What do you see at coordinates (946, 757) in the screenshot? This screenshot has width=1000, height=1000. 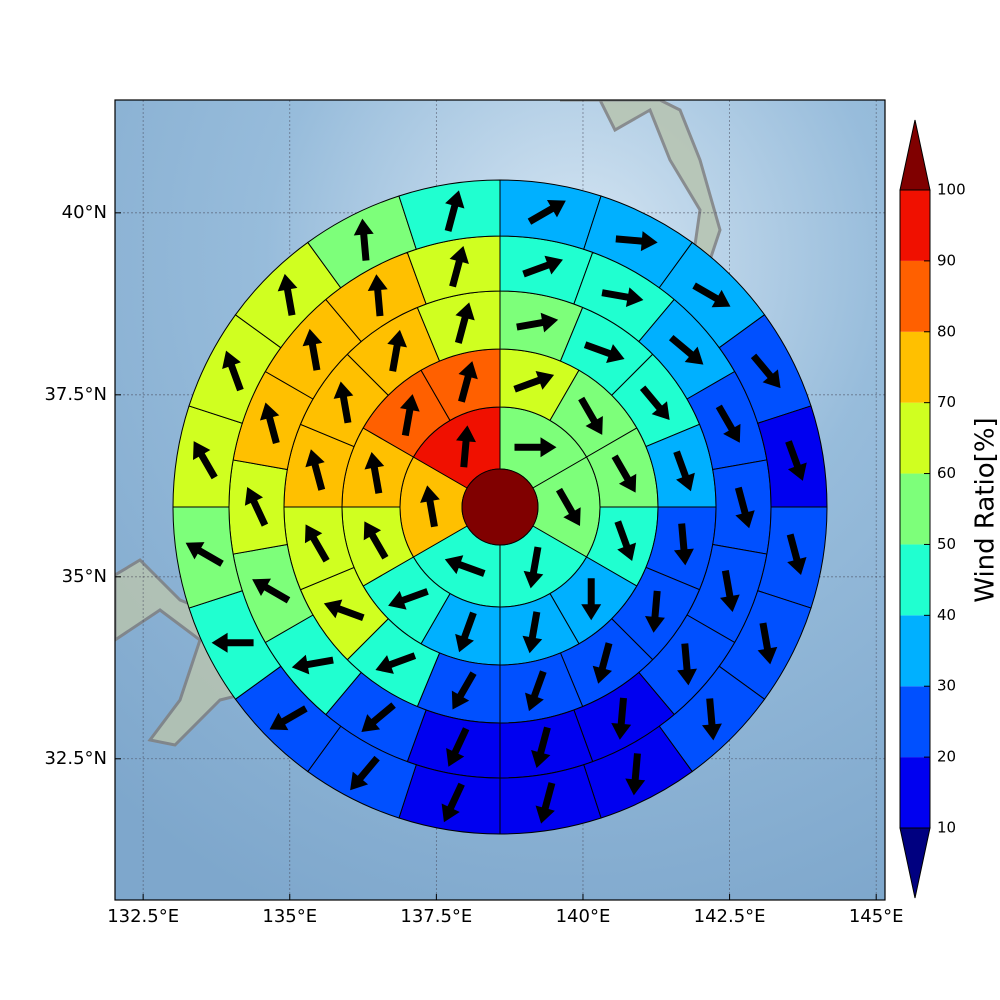 I see `colorbar-tick-label: 20` at bounding box center [946, 757].